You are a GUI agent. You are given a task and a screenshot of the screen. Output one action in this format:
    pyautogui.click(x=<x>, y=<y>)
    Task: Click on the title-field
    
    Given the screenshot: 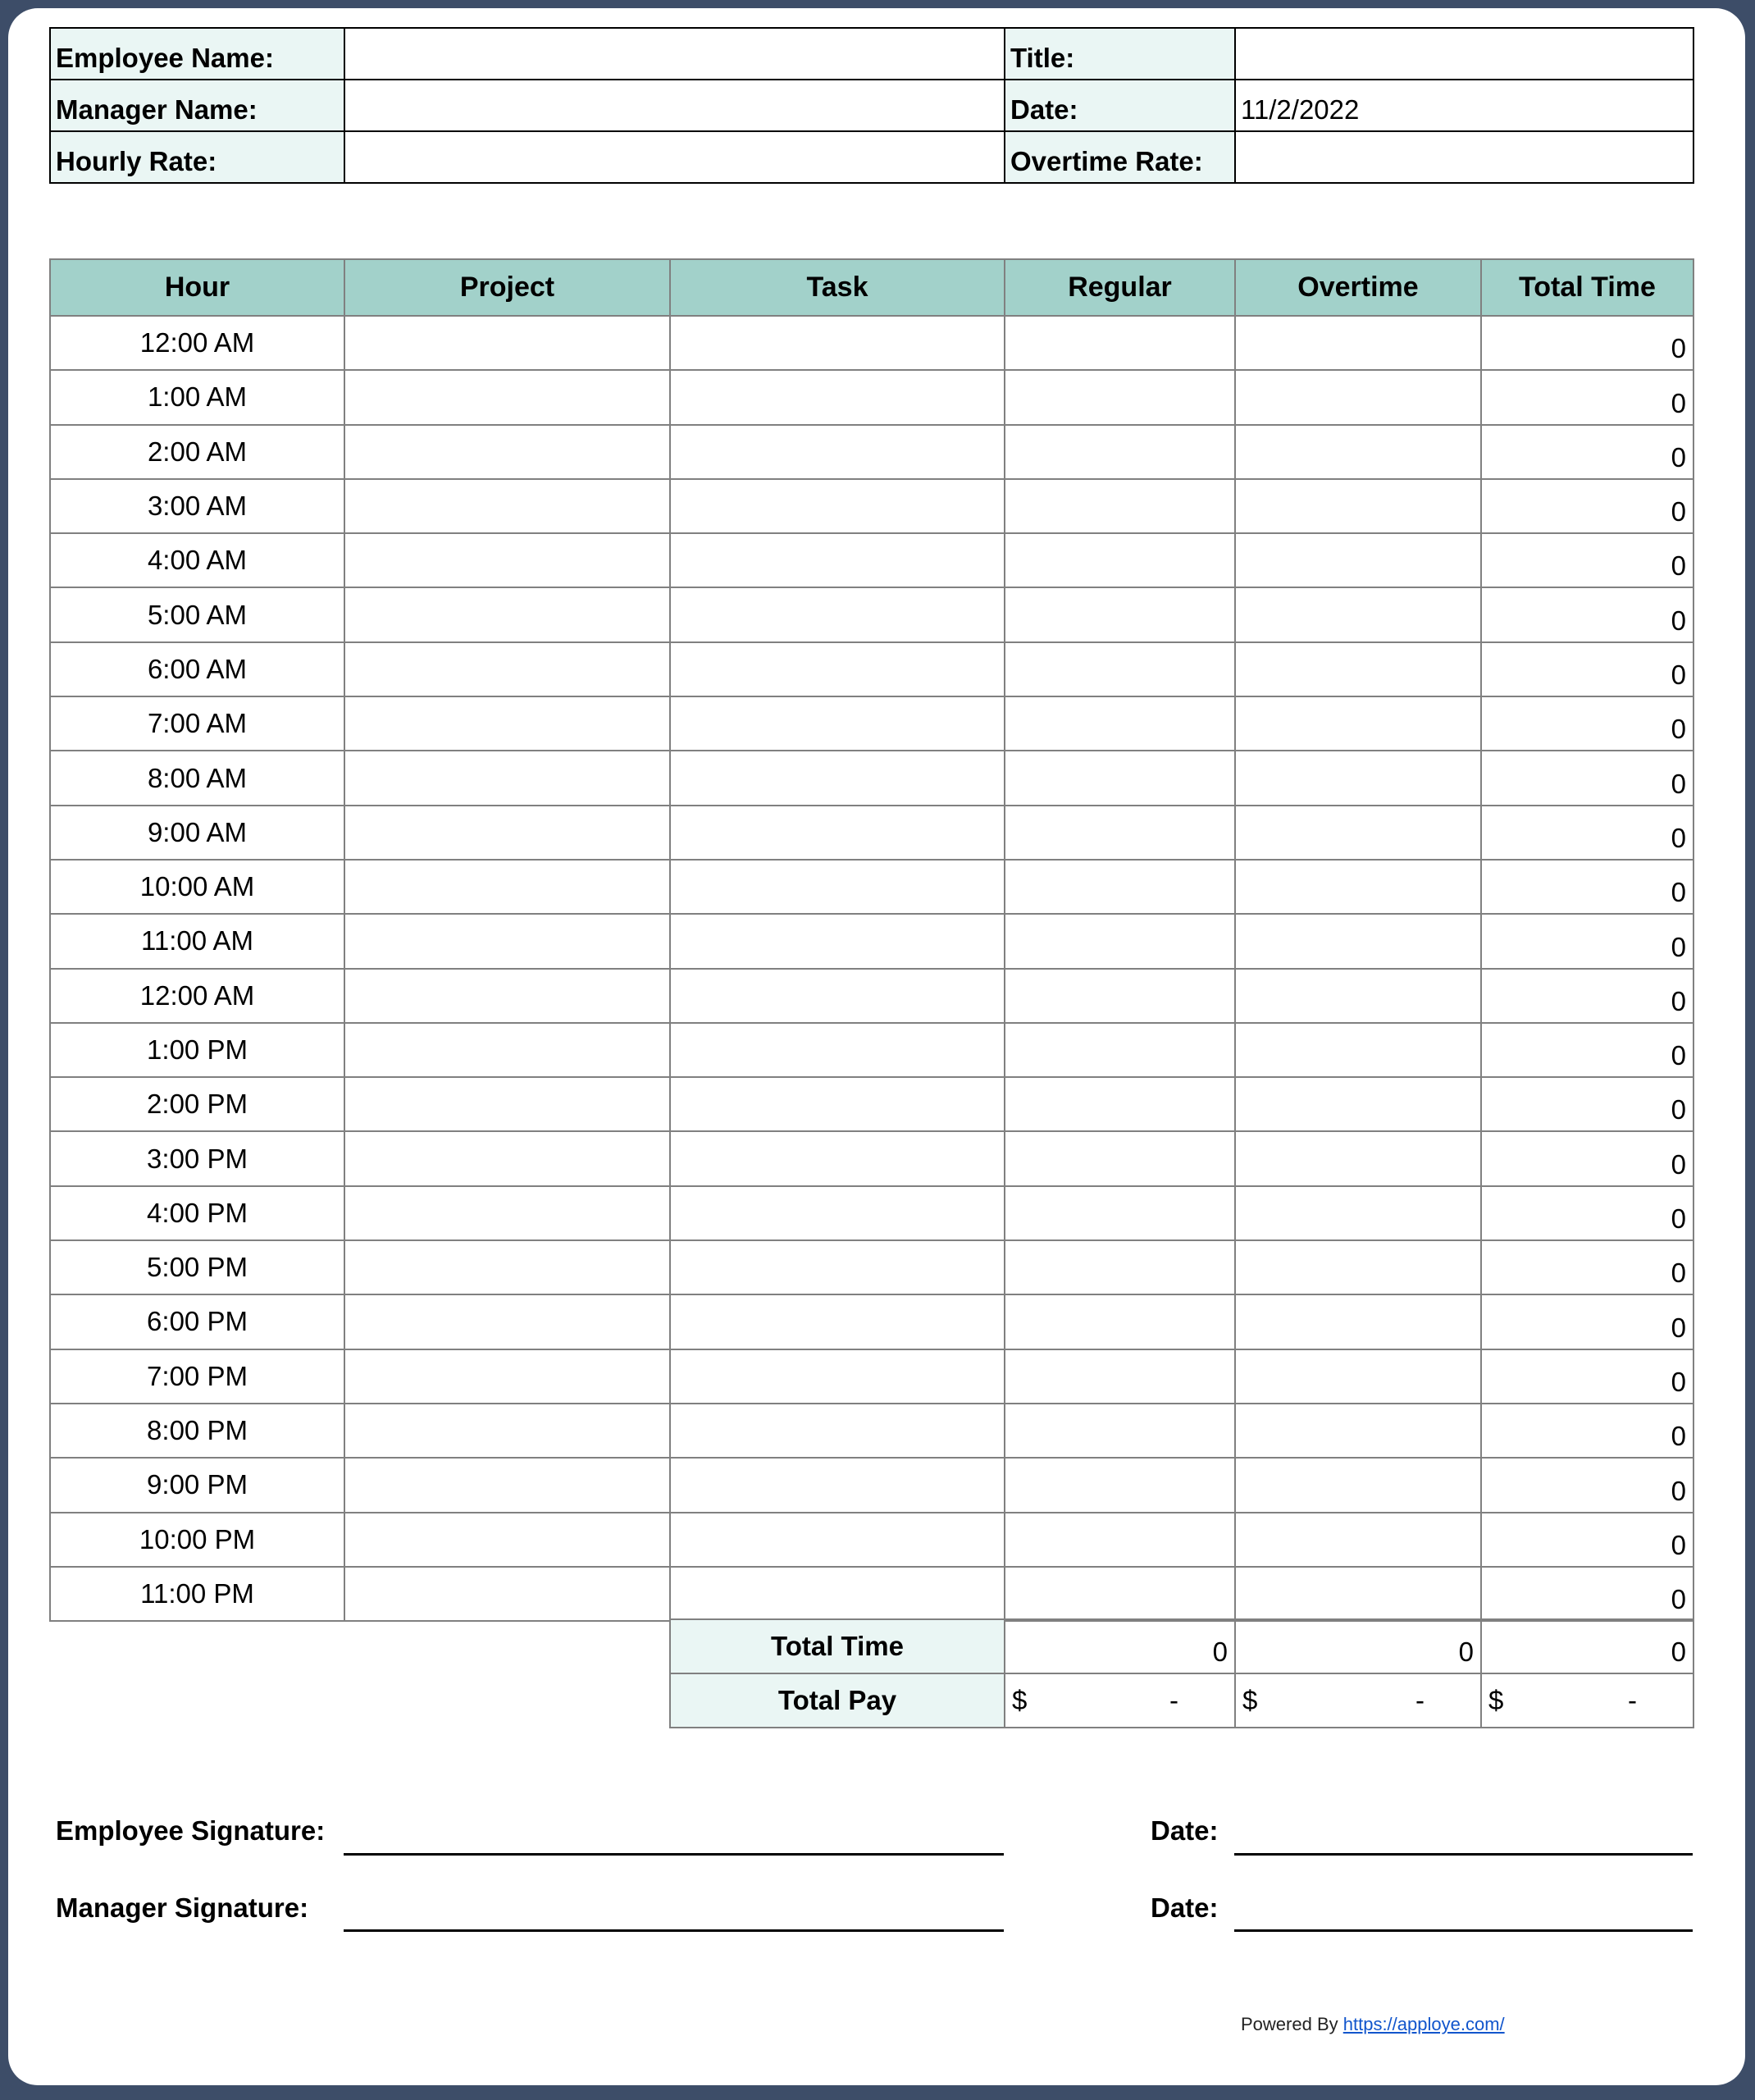 What is the action you would take?
    pyautogui.click(x=1464, y=54)
    